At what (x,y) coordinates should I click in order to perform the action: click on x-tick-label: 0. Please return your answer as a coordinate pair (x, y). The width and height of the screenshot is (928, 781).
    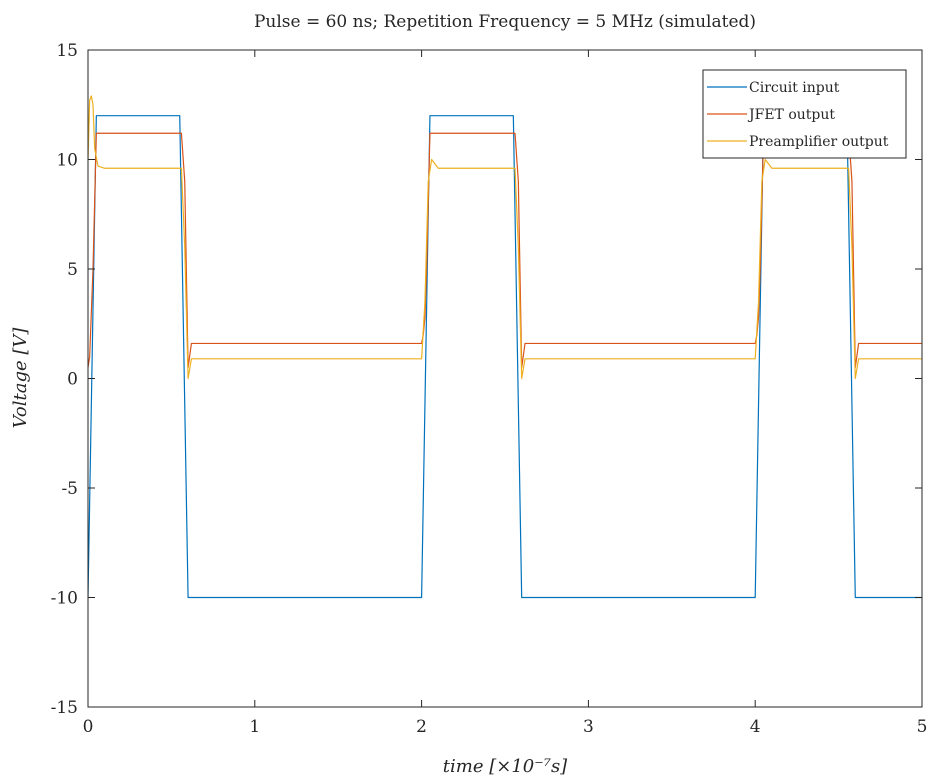
    Looking at the image, I should click on (88, 727).